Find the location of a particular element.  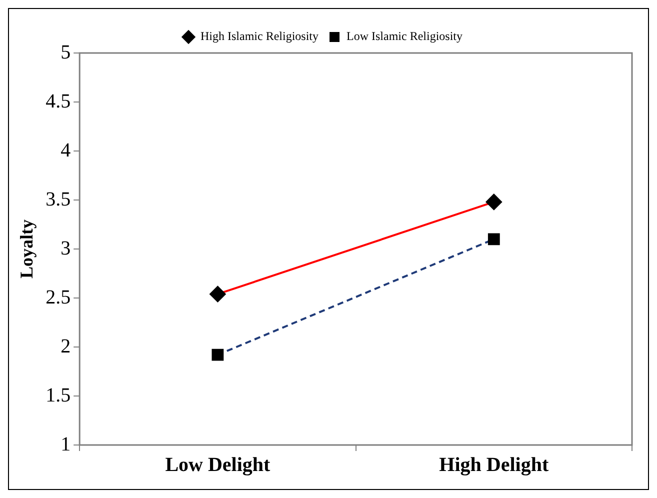

y-tick-label: 1.5 is located at coordinates (58, 395).